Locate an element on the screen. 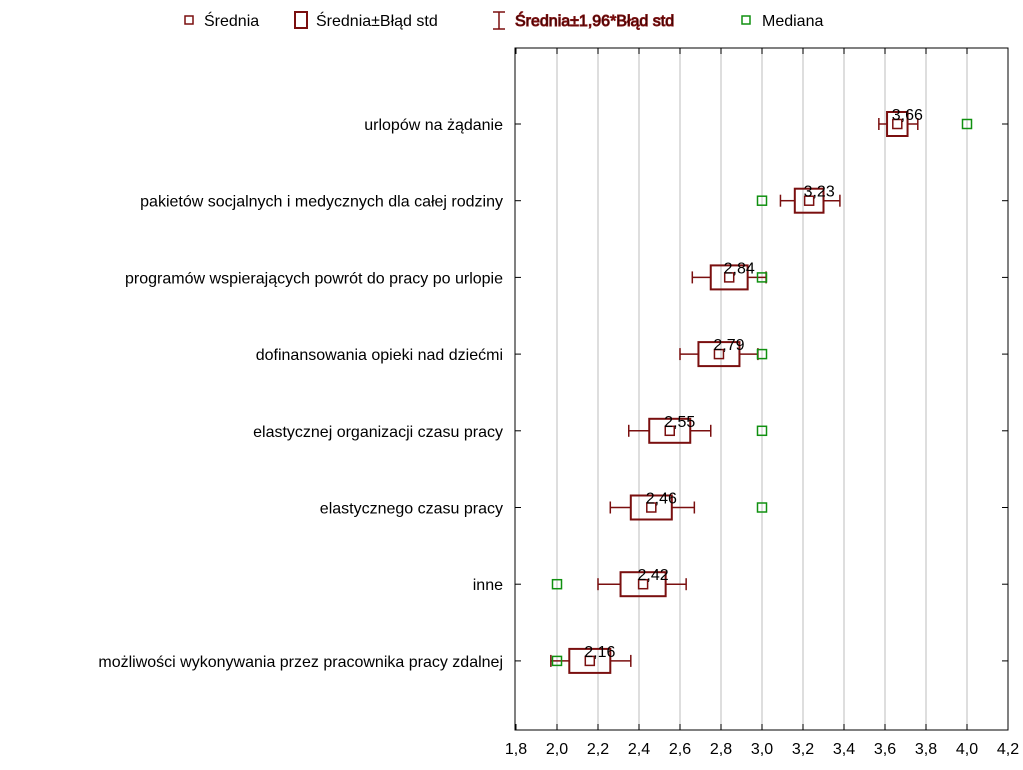 The height and width of the screenshot is (770, 1023). legend-median-label: Mediana is located at coordinates (792, 21).